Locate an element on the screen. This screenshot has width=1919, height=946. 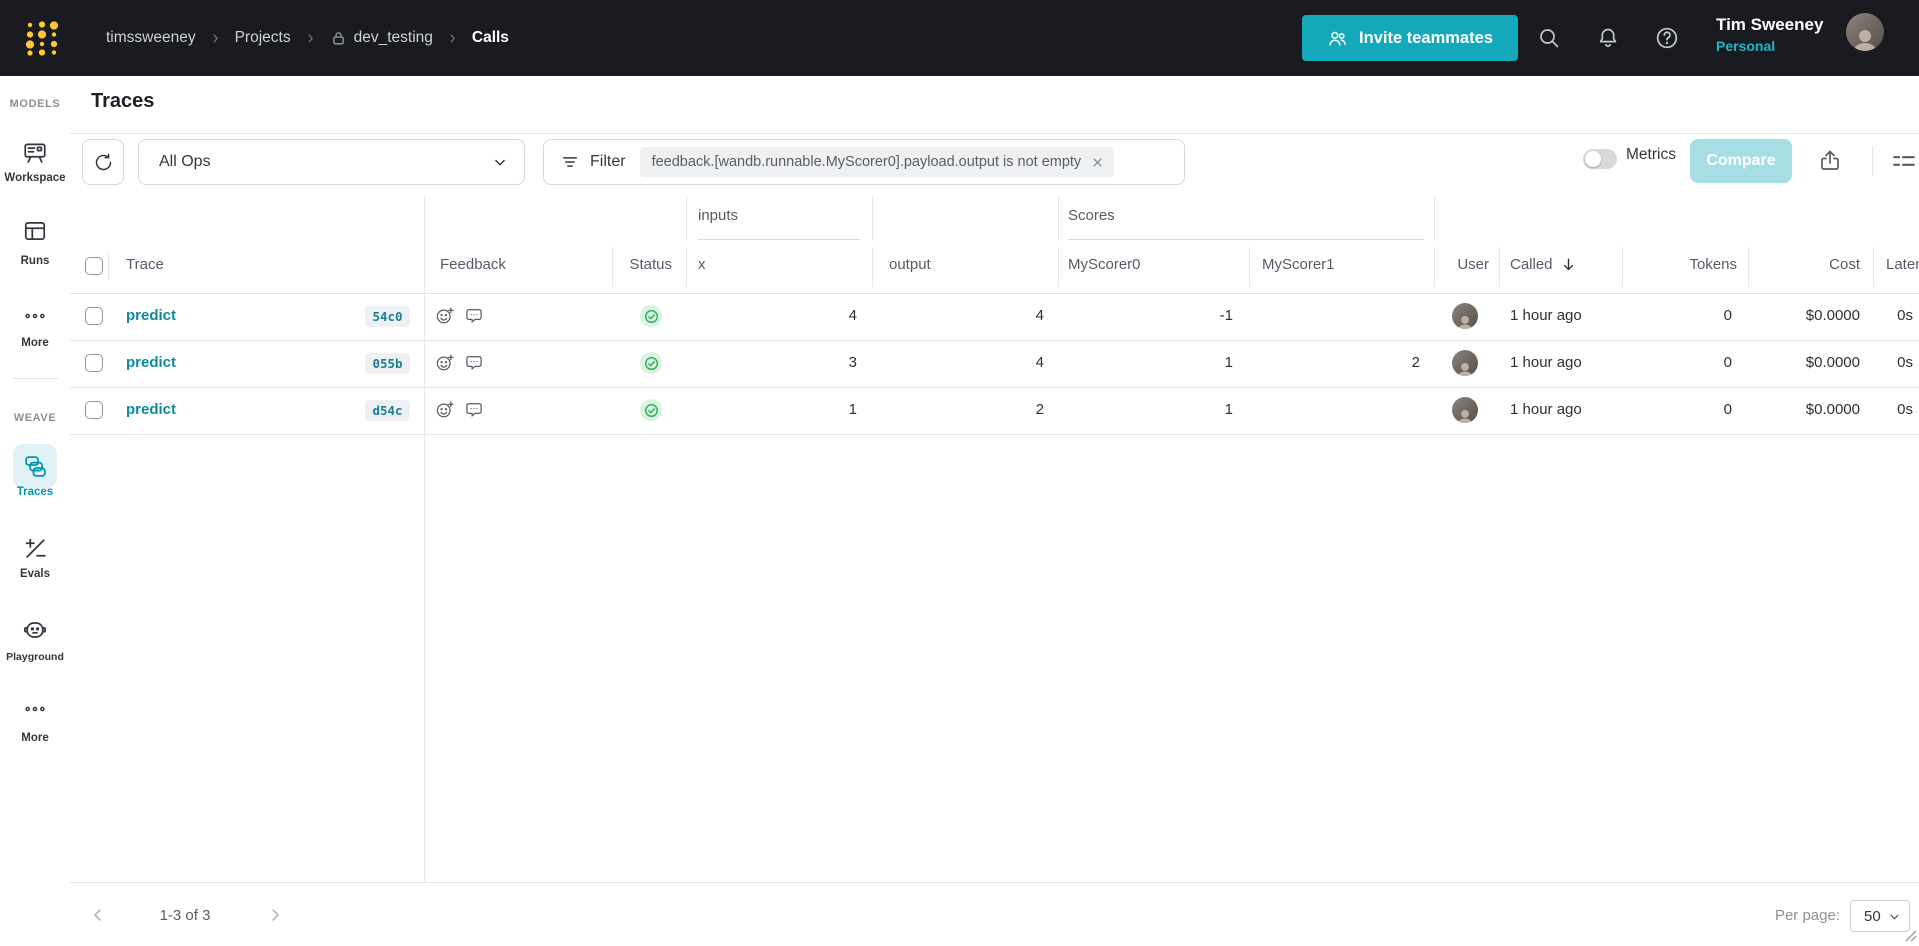
playground-robot-icon is located at coordinates (35, 630).